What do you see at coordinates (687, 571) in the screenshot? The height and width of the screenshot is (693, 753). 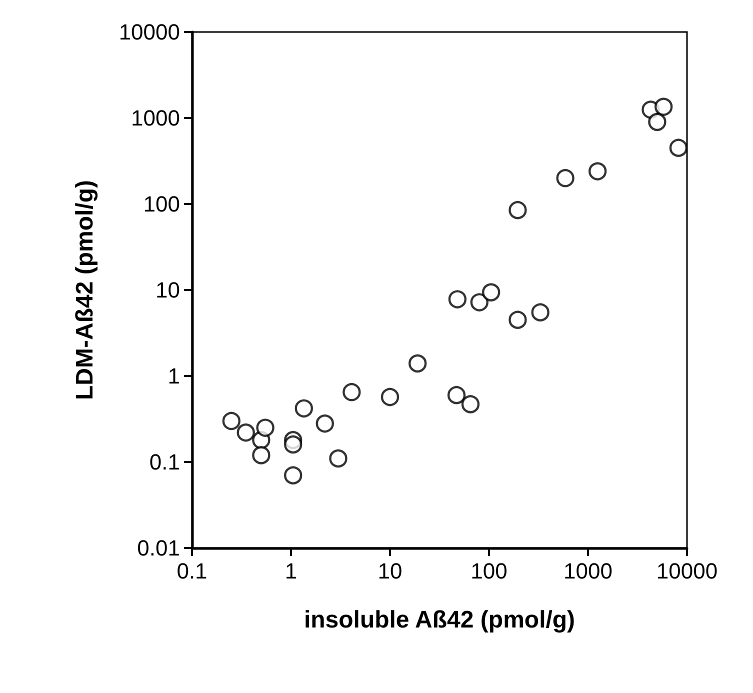 I see `x-tick-label: 10000` at bounding box center [687, 571].